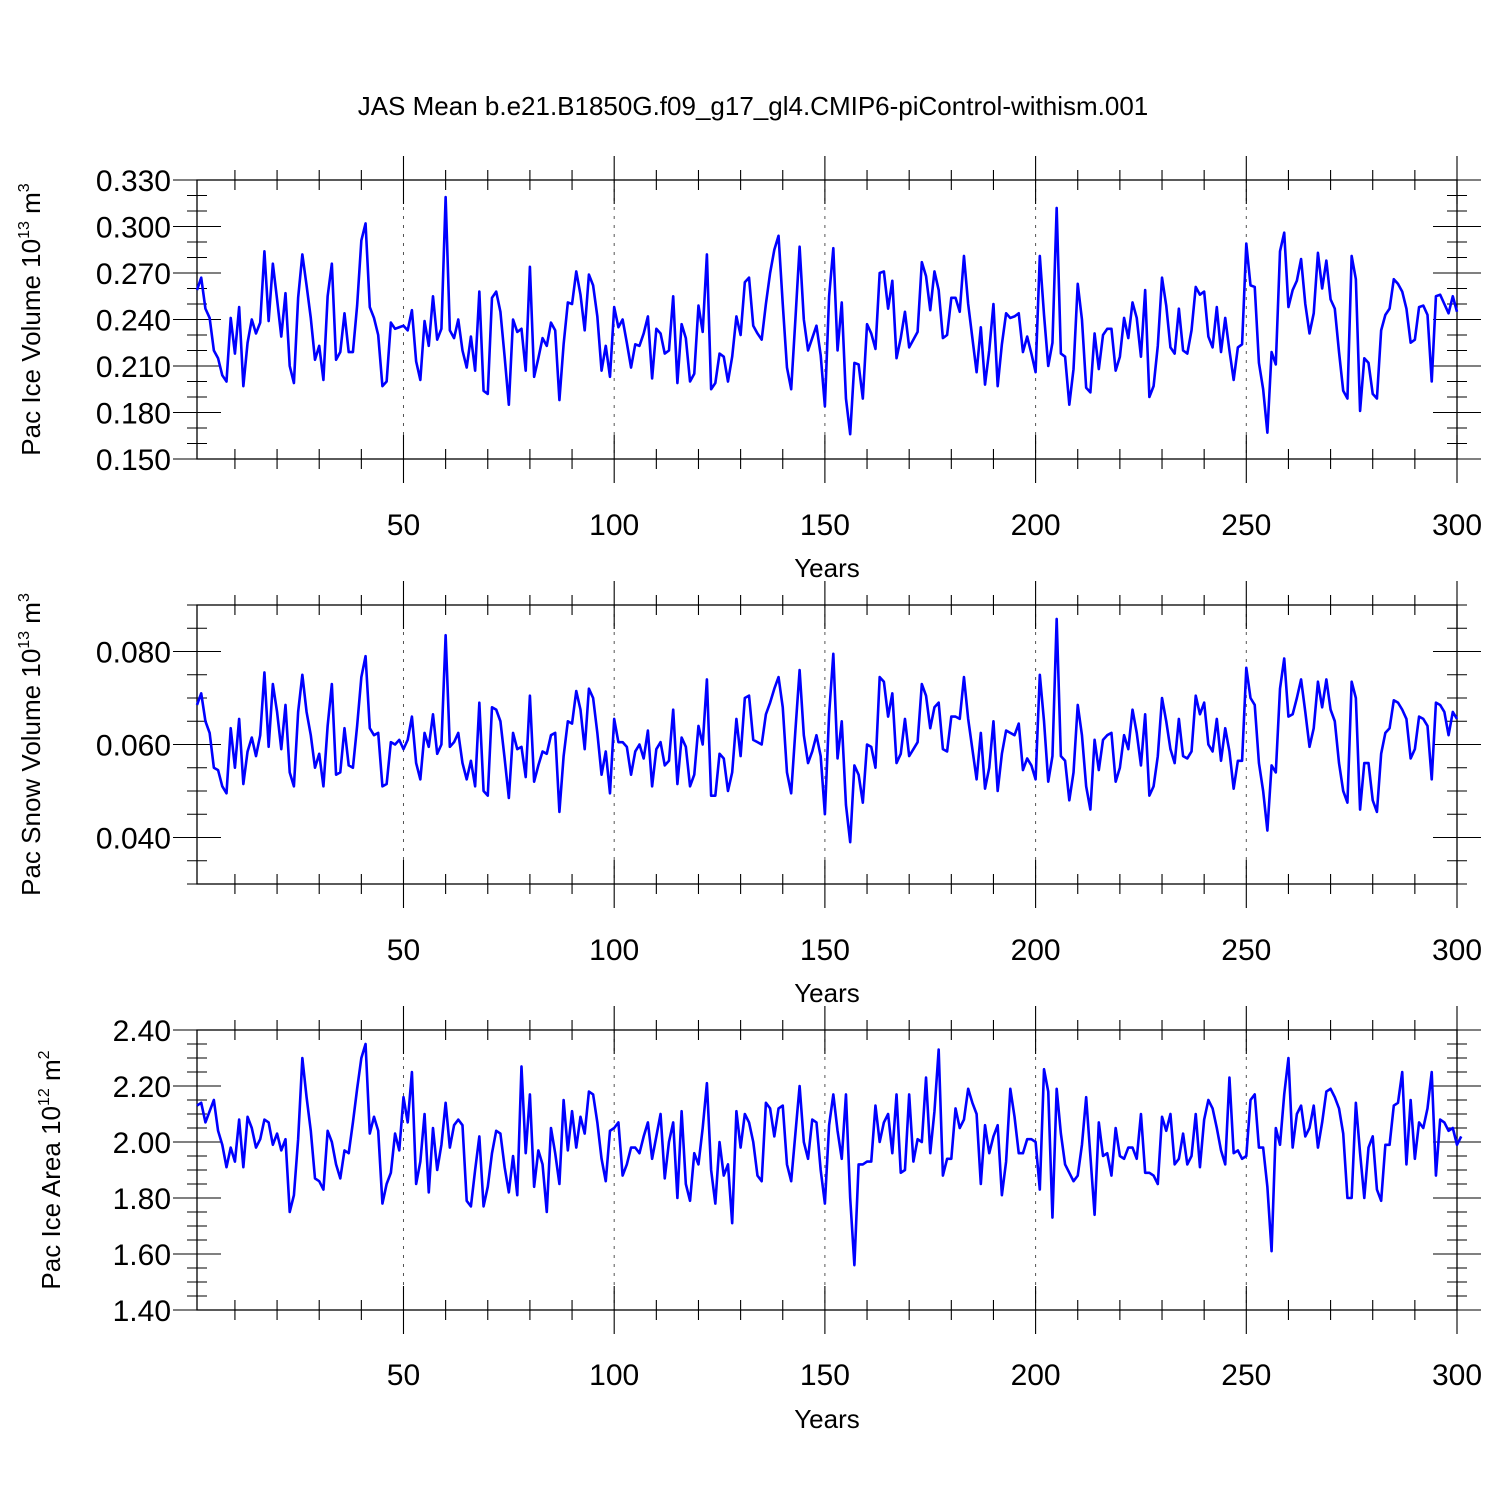 The height and width of the screenshot is (1500, 1500). Describe the element at coordinates (142, 1199) in the screenshot. I see `chart-3-ytick-label: 1.80` at that location.